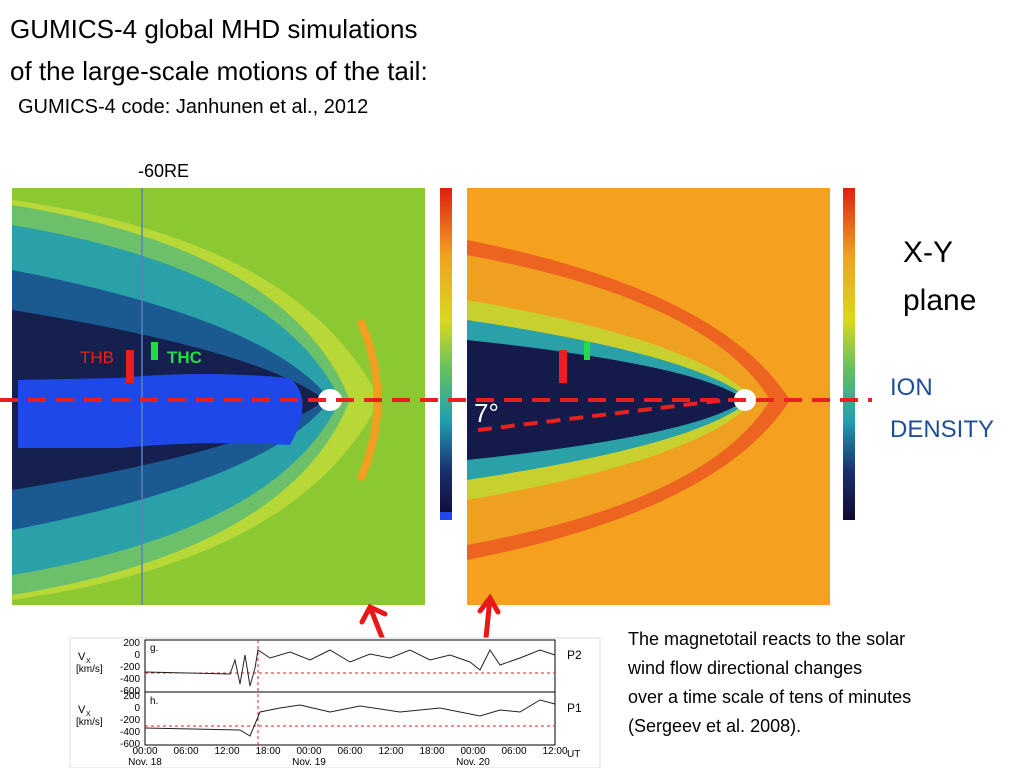  I want to click on date-label: Nov. 18, so click(145, 762).